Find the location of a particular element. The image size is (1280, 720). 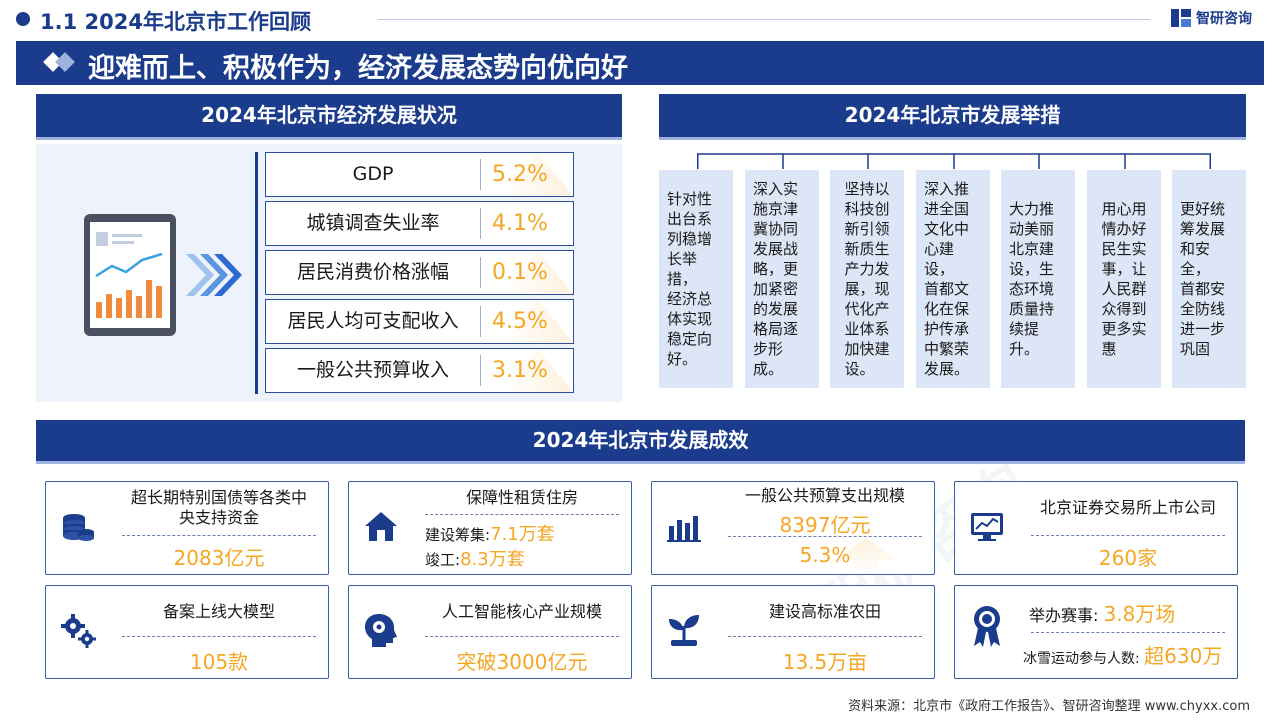

measure-text-line: 惠 is located at coordinates (1109, 349).